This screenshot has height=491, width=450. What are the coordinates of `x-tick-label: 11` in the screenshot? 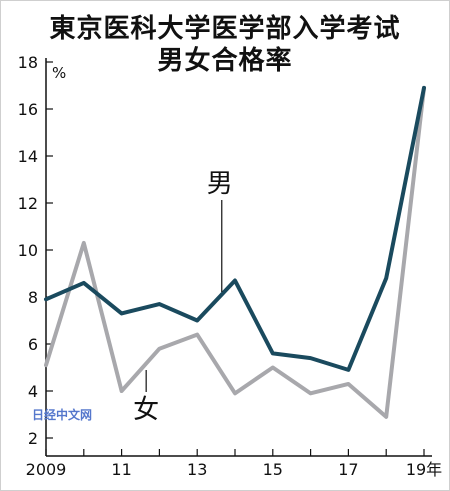 It's located at (121, 469).